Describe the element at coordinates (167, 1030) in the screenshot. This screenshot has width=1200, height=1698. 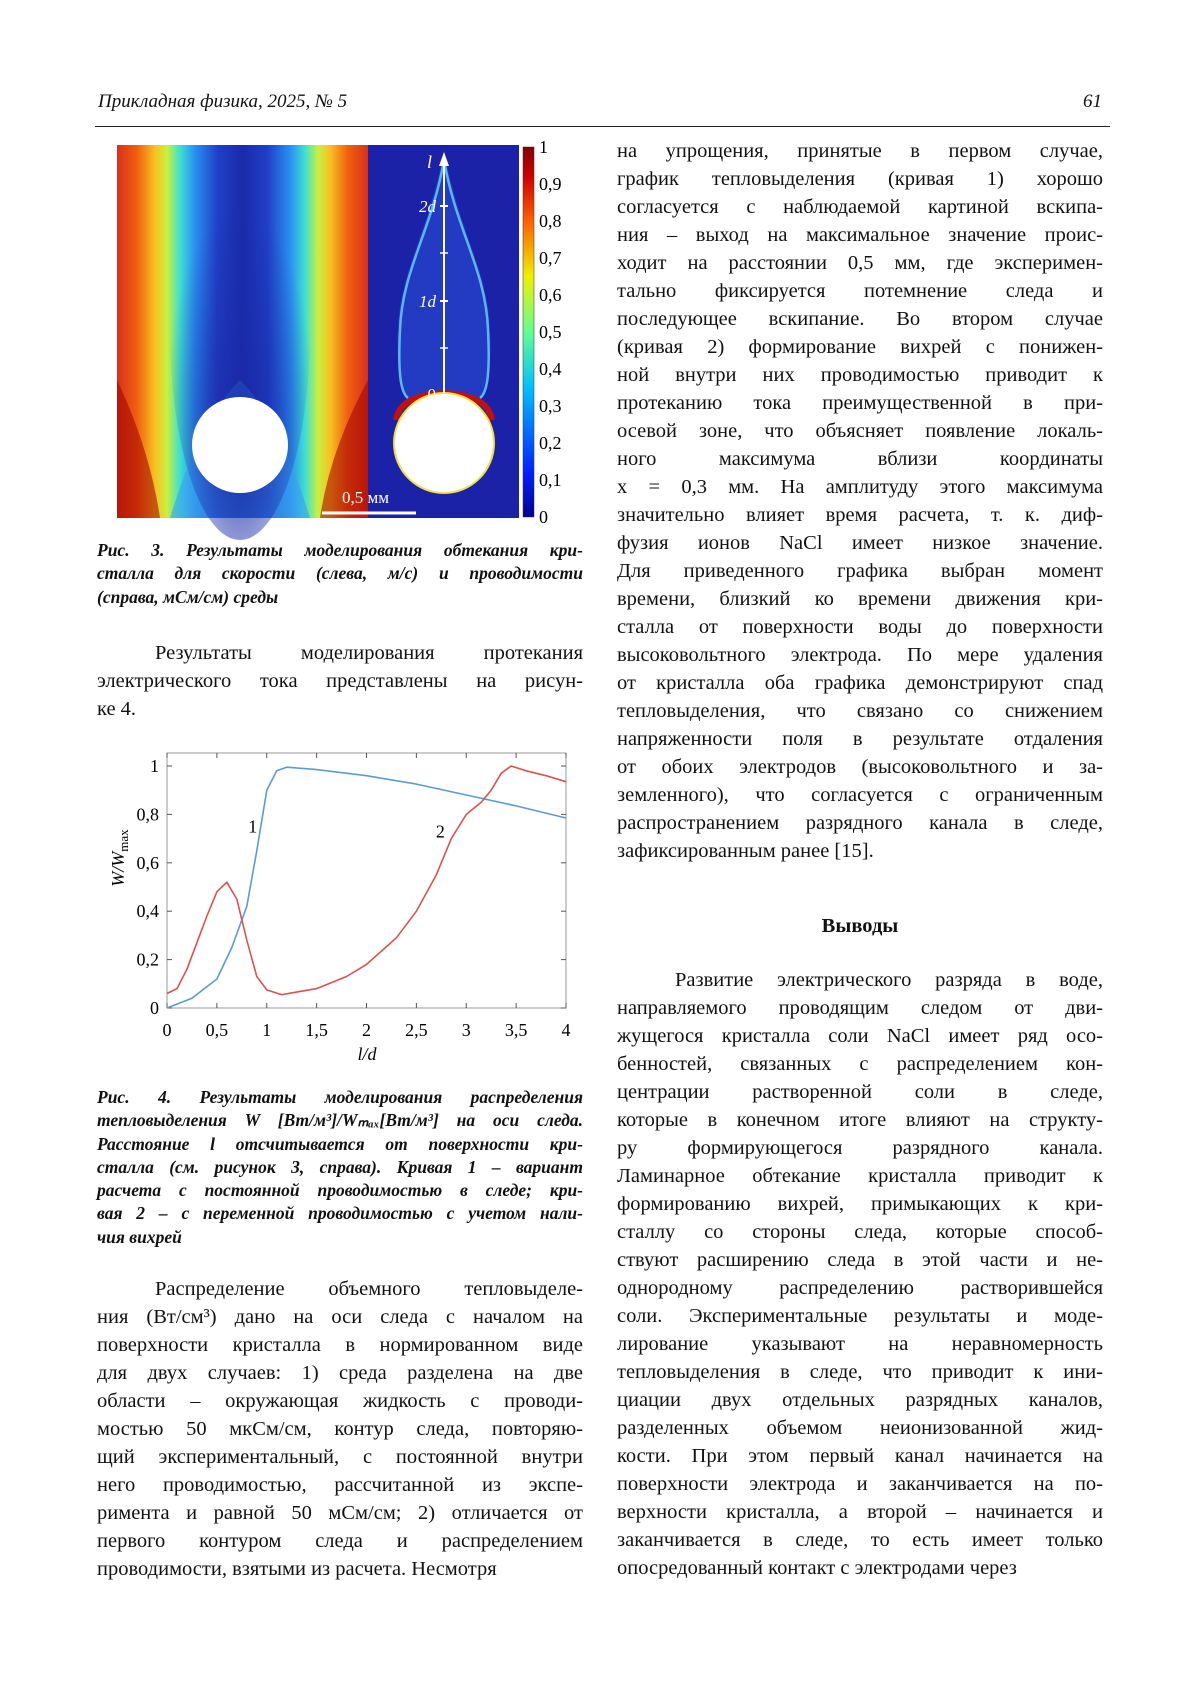
I see `x-tick-label: 0` at that location.